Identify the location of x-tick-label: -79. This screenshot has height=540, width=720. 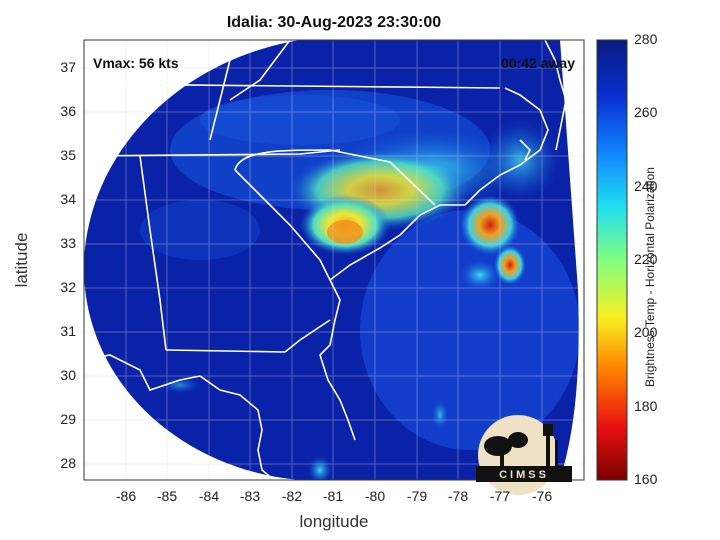
(417, 496).